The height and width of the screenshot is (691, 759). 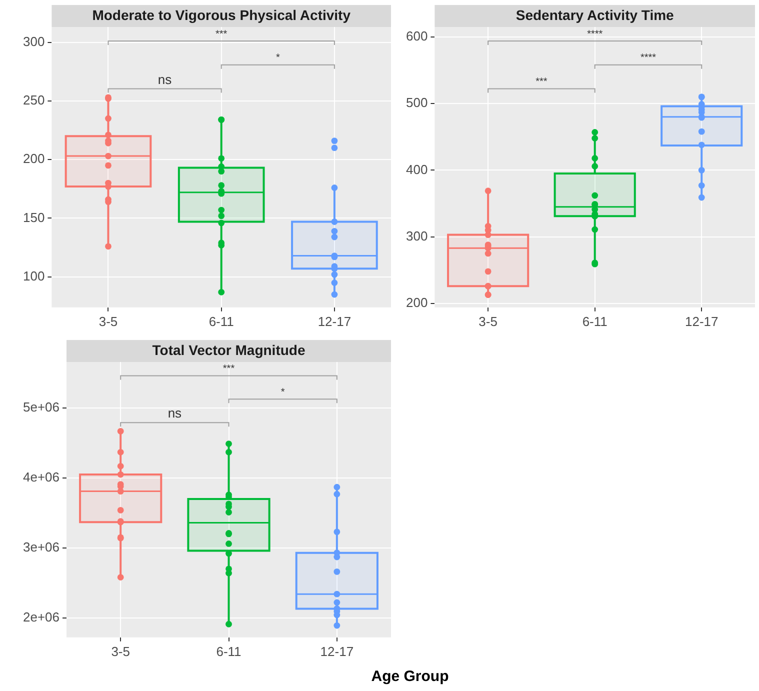 What do you see at coordinates (41, 616) in the screenshot?
I see `y-tick-label: 2e+06` at bounding box center [41, 616].